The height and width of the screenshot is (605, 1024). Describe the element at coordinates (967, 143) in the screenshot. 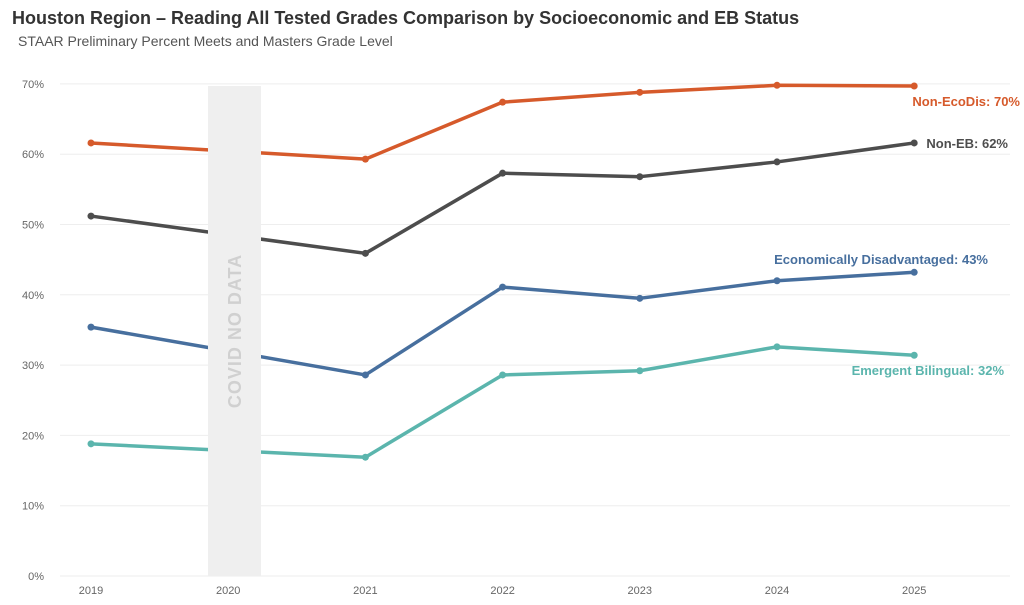

I see `series-label: Non-EB: 62%` at that location.